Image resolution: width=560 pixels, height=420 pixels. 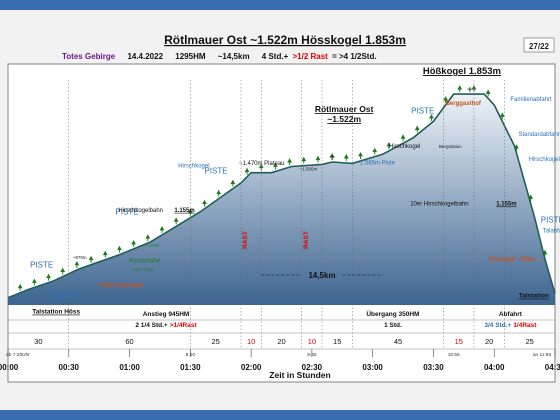 What do you see at coordinates (309, 169) in the screenshot?
I see `annotation: ~1.505m` at bounding box center [309, 169].